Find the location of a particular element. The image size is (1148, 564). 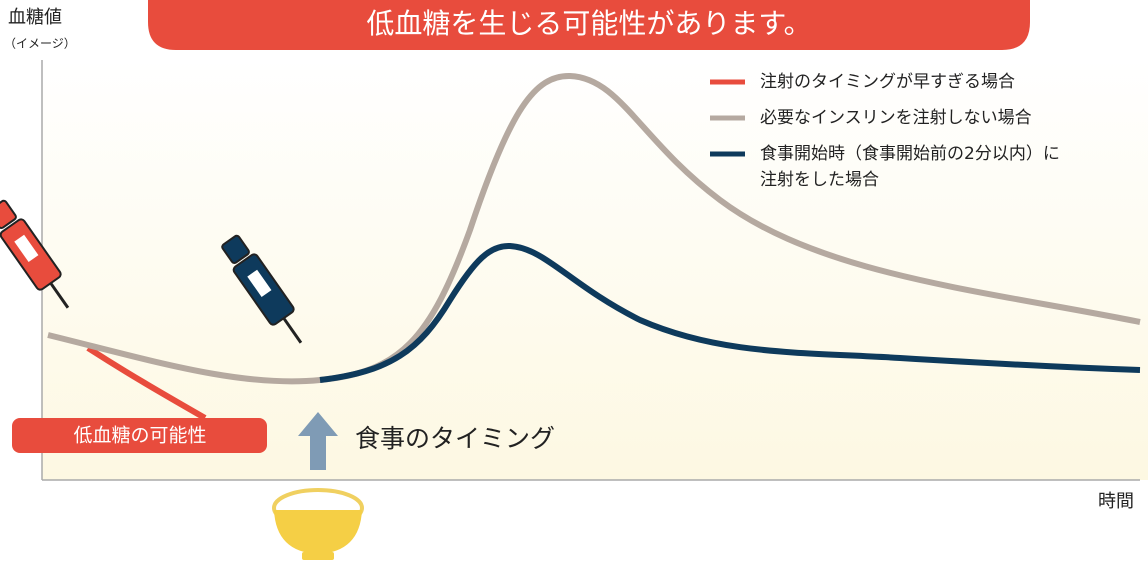

hypo-box is located at coordinates (139, 435).